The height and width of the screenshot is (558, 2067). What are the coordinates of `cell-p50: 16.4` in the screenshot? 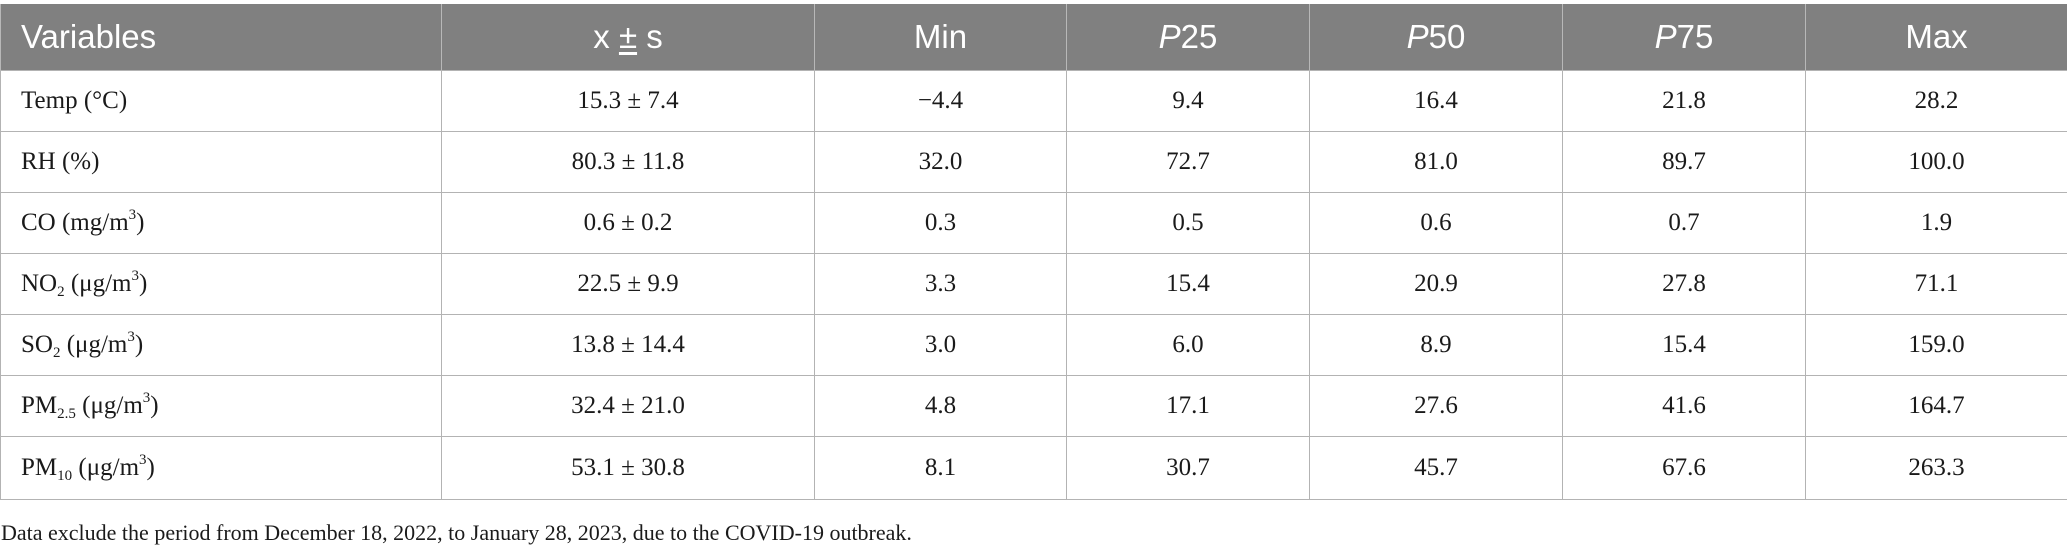 It's located at (1436, 101).